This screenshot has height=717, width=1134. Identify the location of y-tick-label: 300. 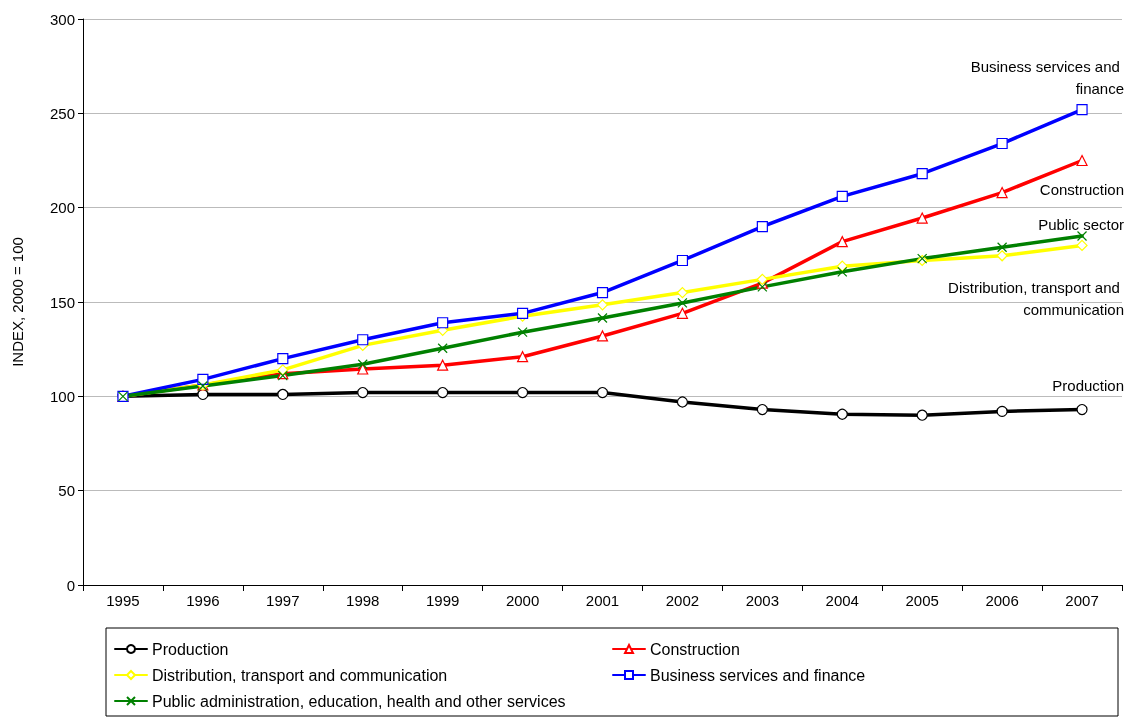
(62, 19).